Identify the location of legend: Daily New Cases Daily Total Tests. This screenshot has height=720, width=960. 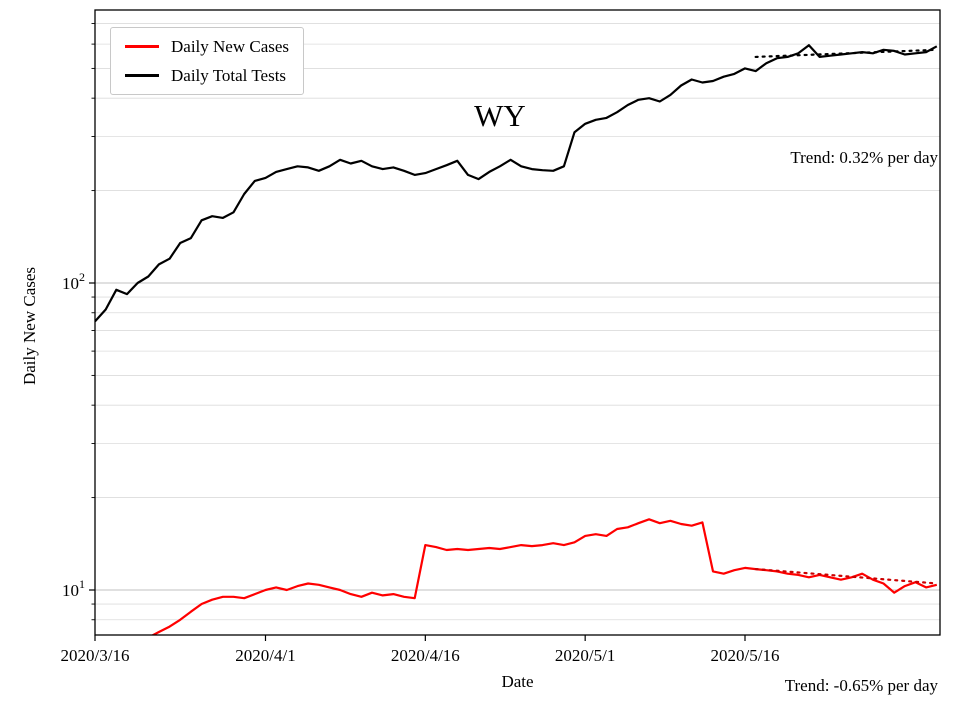
(207, 61).